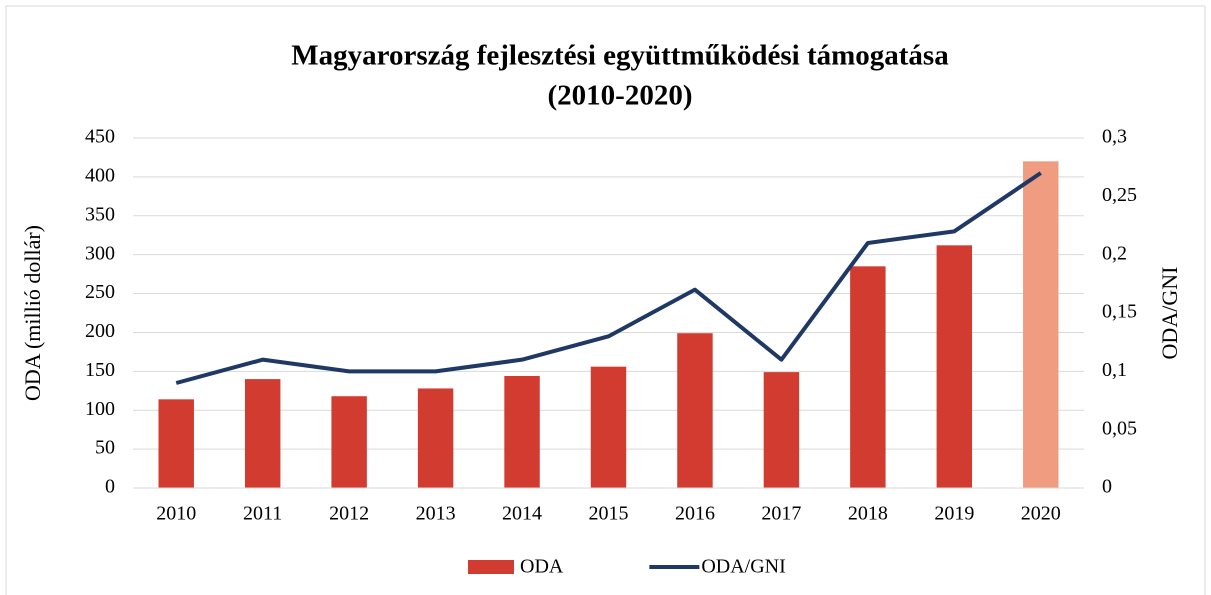  Describe the element at coordinates (620, 96) in the screenshot. I see `chart-subtitle: (2010-2020)` at that location.